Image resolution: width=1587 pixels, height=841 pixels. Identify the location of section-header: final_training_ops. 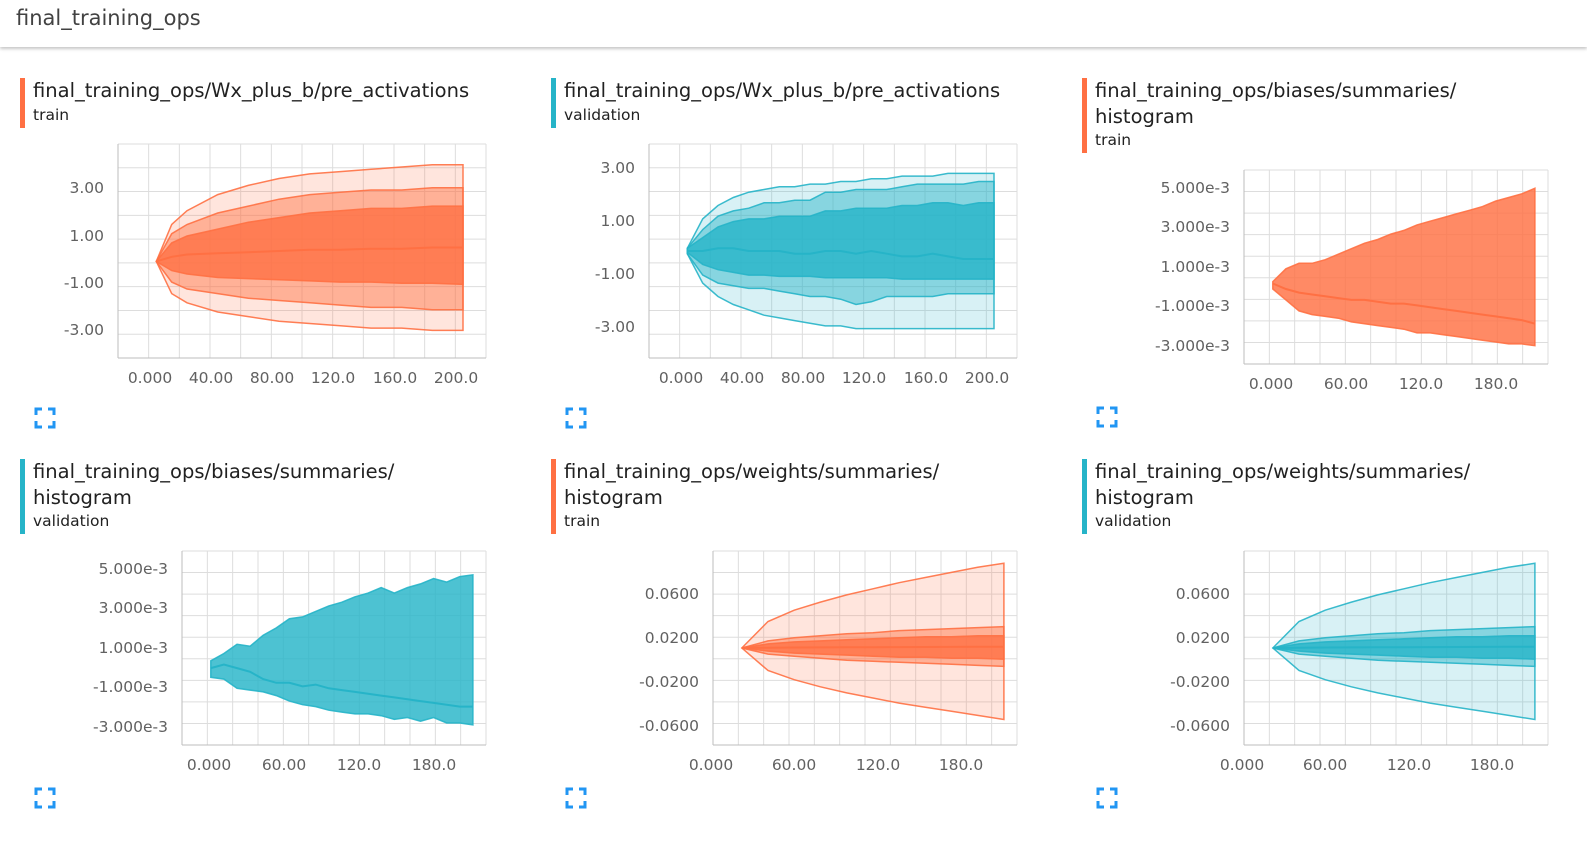
(793, 23).